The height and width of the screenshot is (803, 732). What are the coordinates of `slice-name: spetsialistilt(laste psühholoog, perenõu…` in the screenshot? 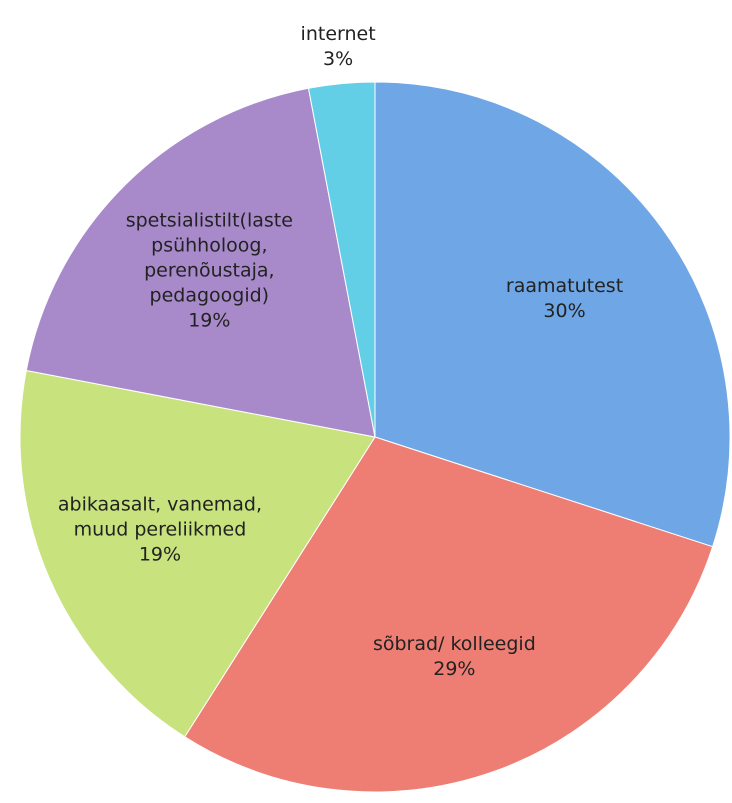 It's located at (209, 258).